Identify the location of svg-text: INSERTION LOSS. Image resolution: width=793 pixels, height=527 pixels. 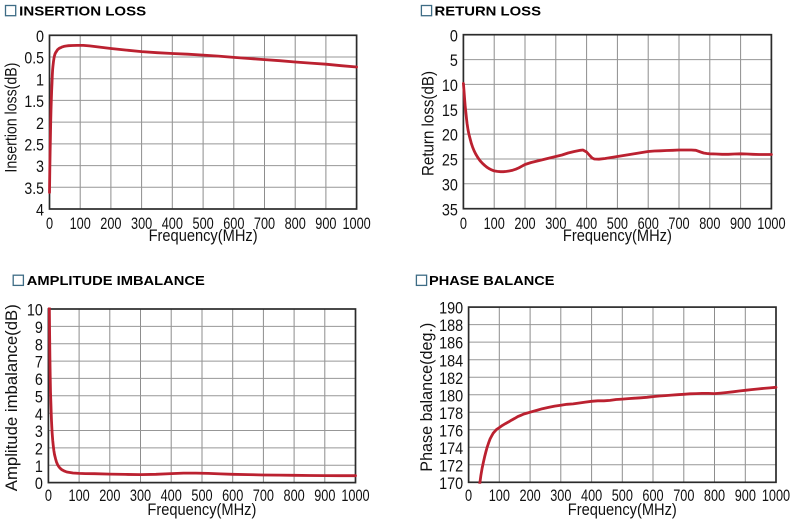
(82, 10).